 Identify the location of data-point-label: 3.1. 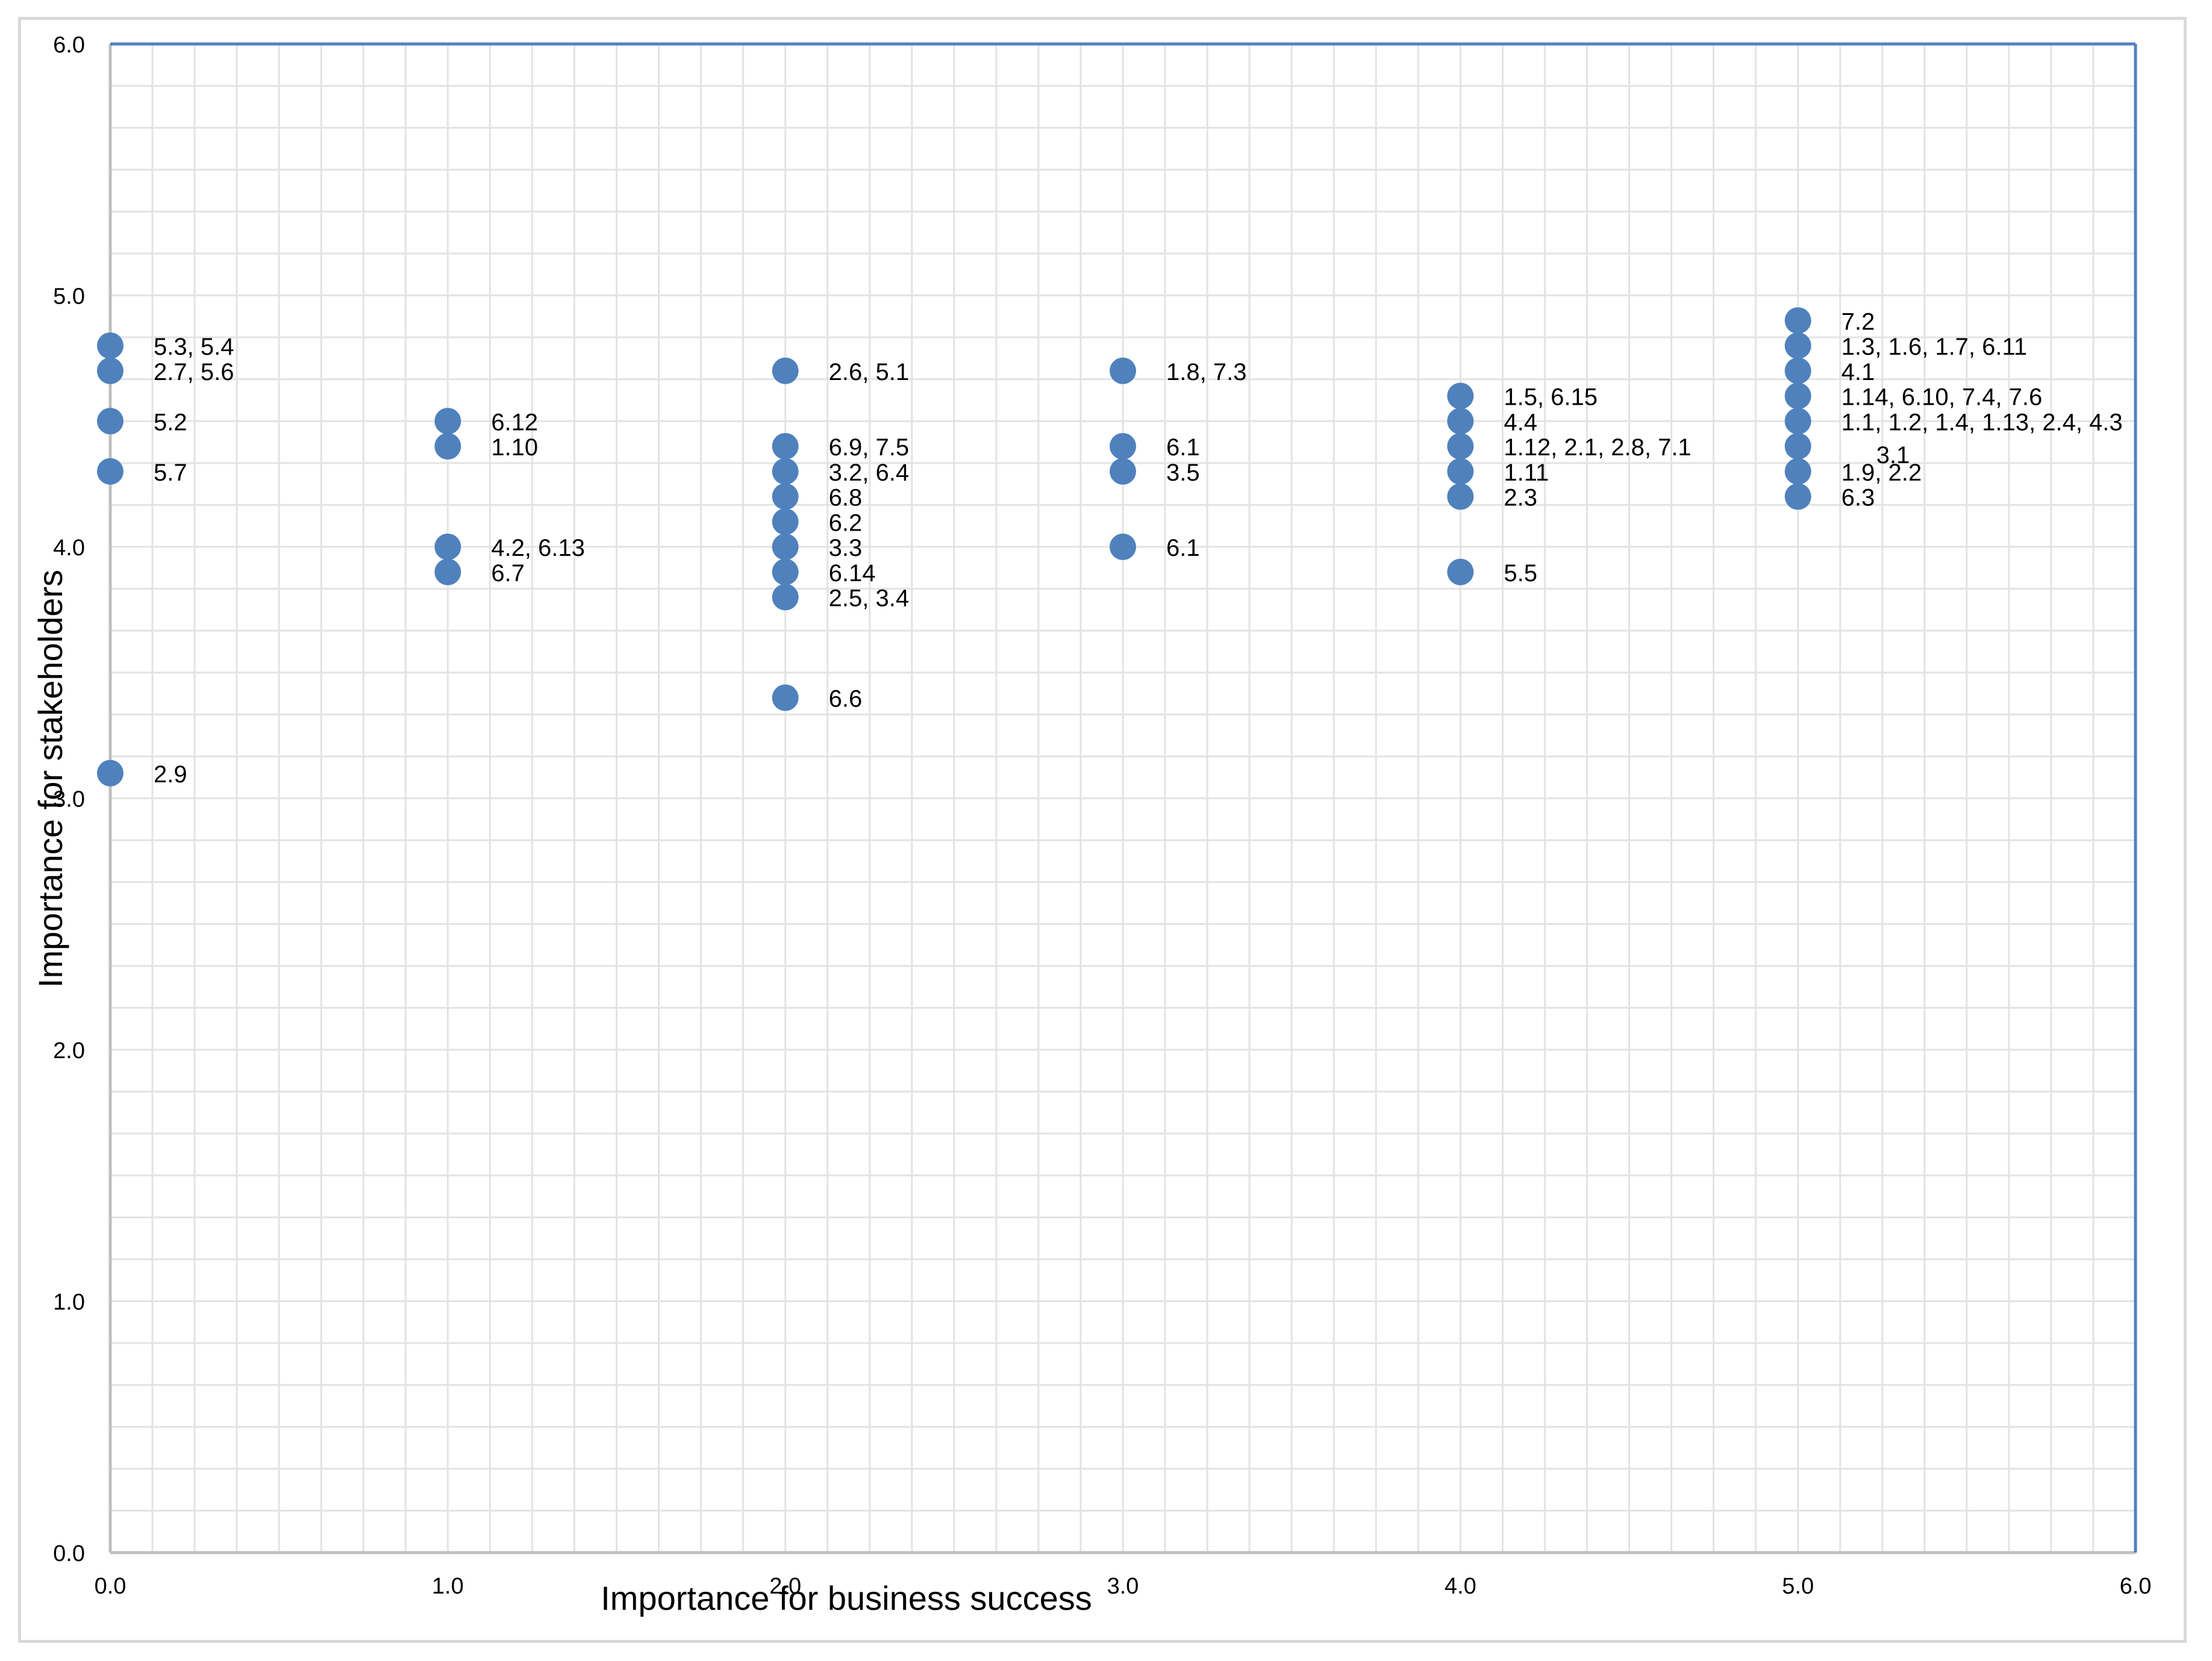
(1893, 455).